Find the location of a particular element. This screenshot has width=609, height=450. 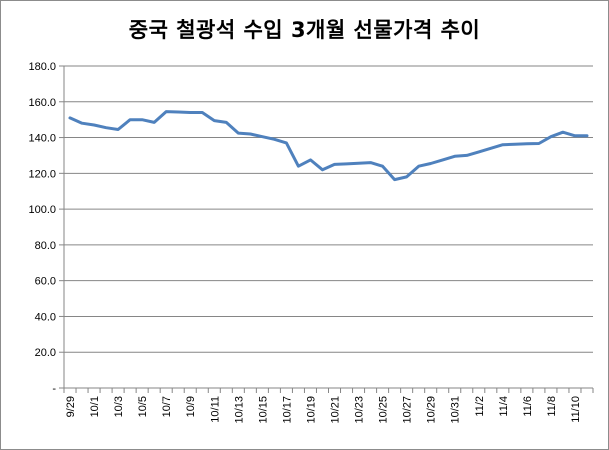

x-tick-label: 10/29 is located at coordinates (432, 410).